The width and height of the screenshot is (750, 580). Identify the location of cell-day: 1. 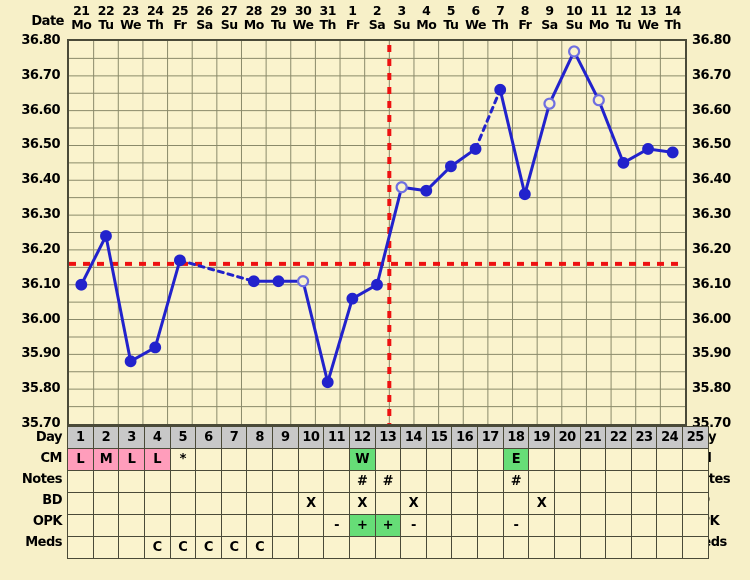
(80, 437).